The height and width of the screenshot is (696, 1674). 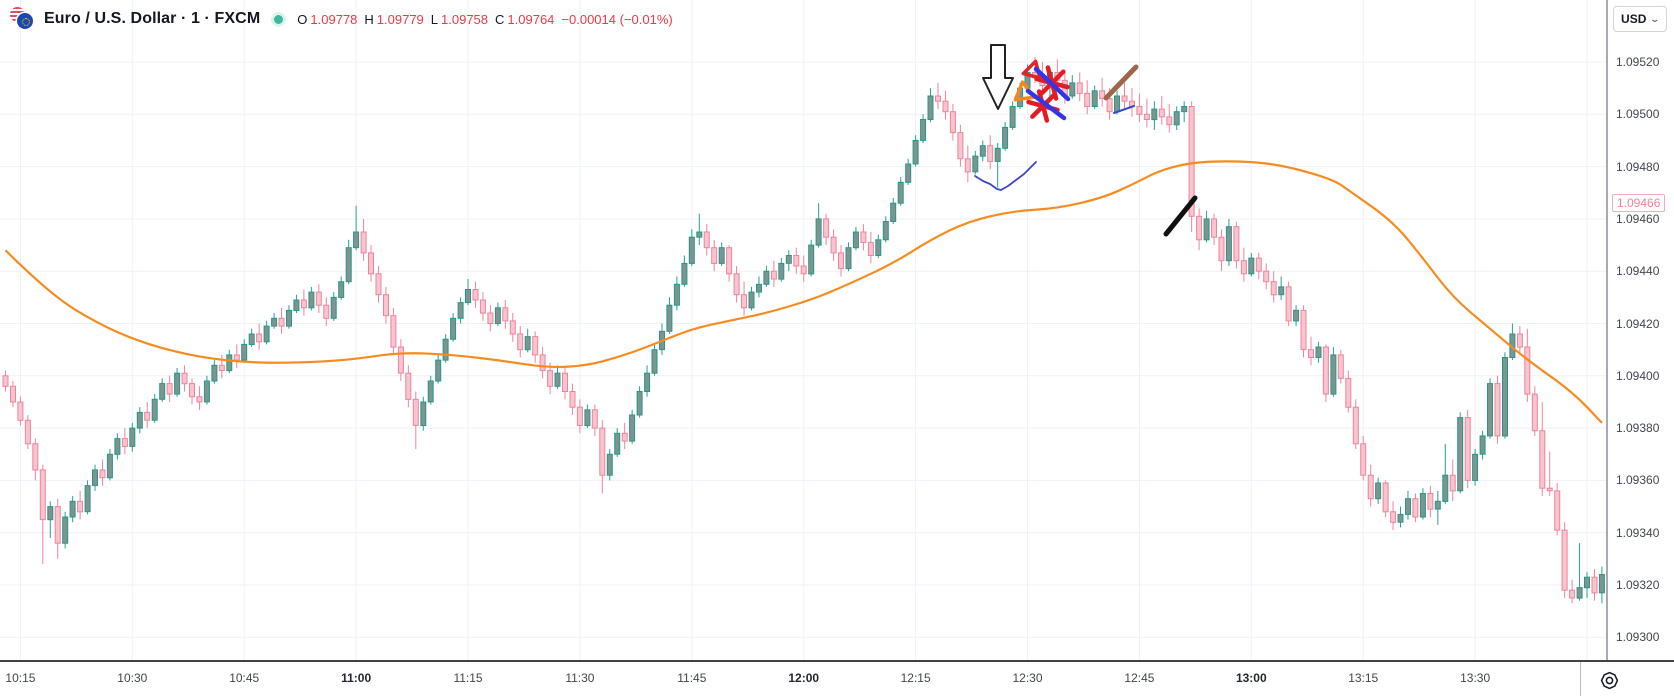 I want to click on low-label: L, so click(x=434, y=19).